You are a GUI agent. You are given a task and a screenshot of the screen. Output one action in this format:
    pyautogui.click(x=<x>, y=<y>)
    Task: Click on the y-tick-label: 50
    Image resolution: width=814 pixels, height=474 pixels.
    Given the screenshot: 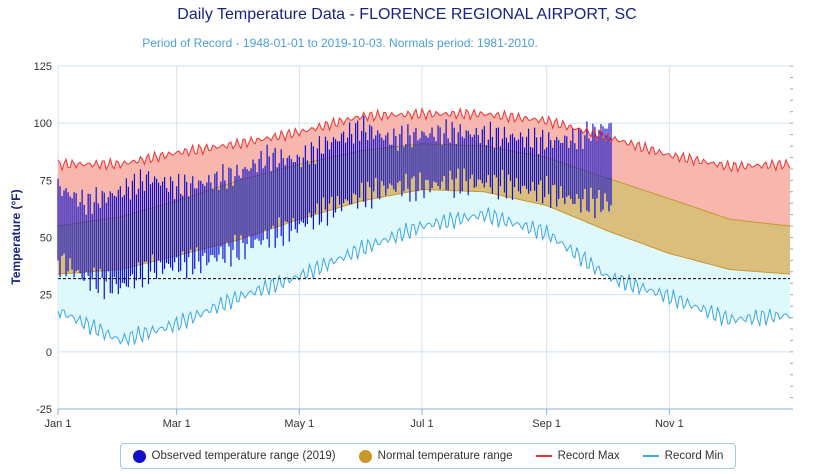 What is the action you would take?
    pyautogui.click(x=46, y=239)
    